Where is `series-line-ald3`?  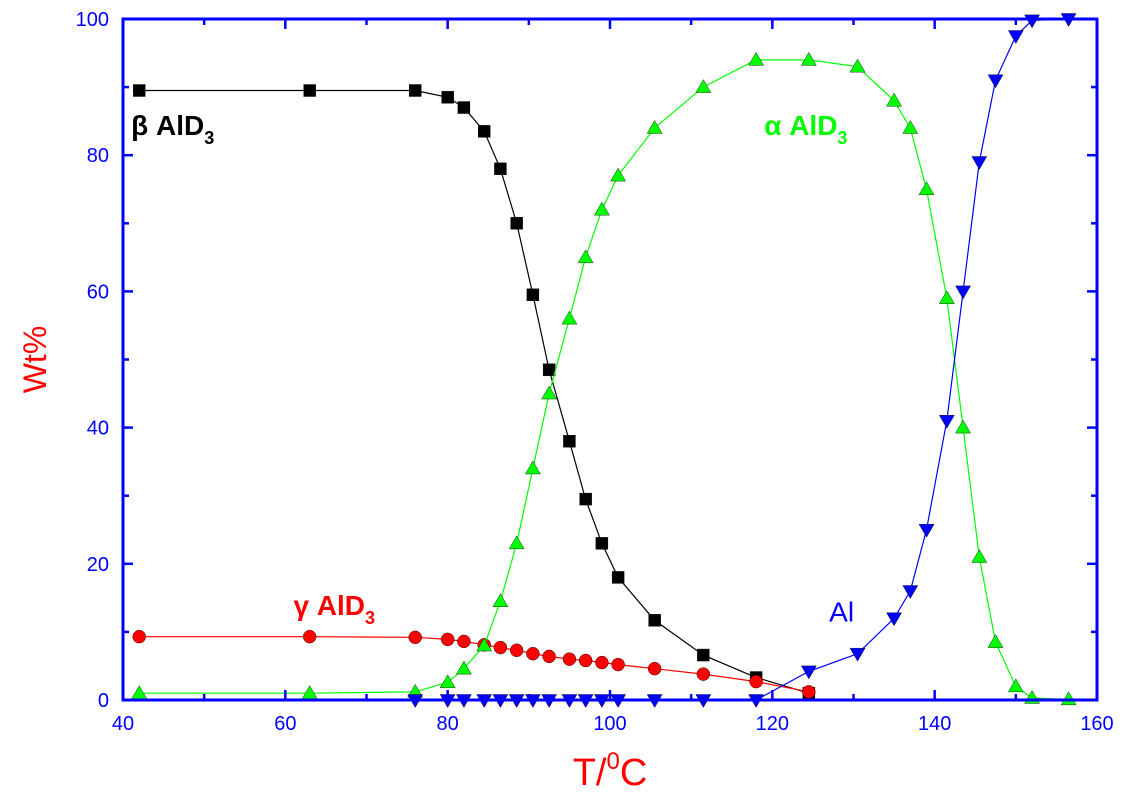
series-line-ald3 is located at coordinates (474, 664).